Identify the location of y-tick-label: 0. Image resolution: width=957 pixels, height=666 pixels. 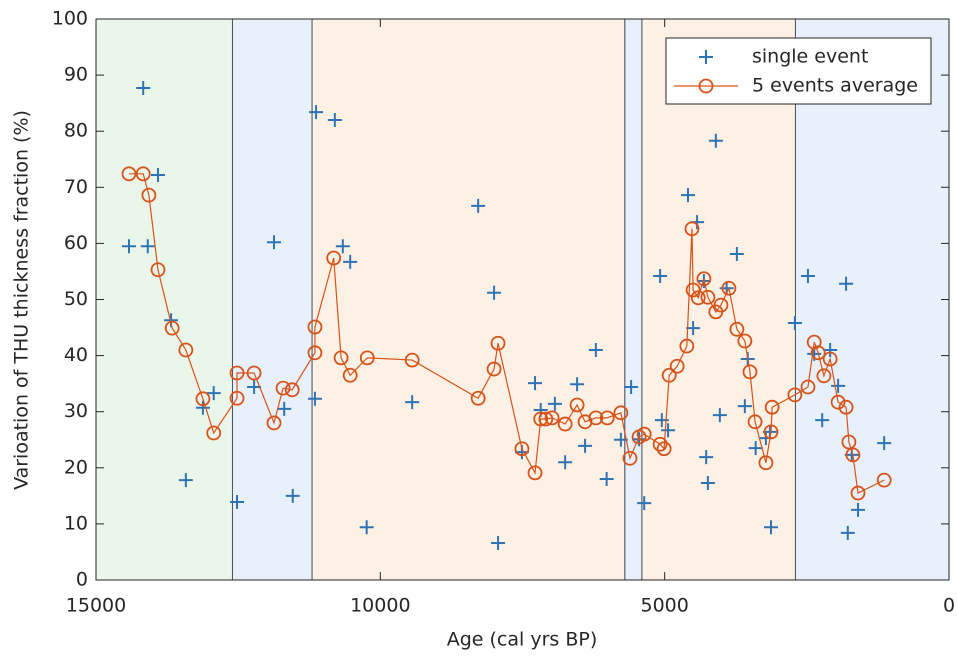
(82, 580).